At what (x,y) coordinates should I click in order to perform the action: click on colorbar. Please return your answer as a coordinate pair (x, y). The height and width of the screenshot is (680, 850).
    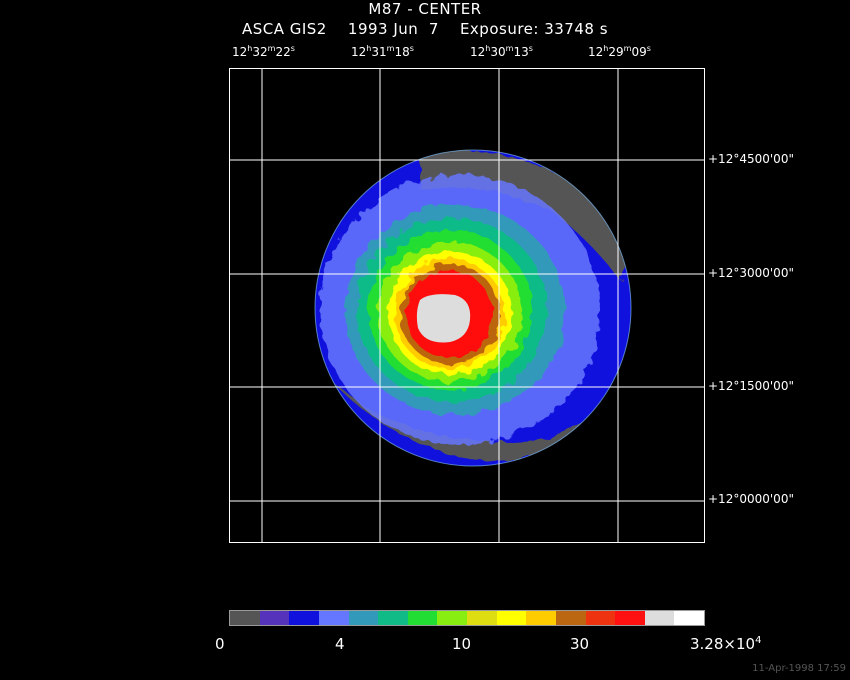
    Looking at the image, I should click on (467, 618).